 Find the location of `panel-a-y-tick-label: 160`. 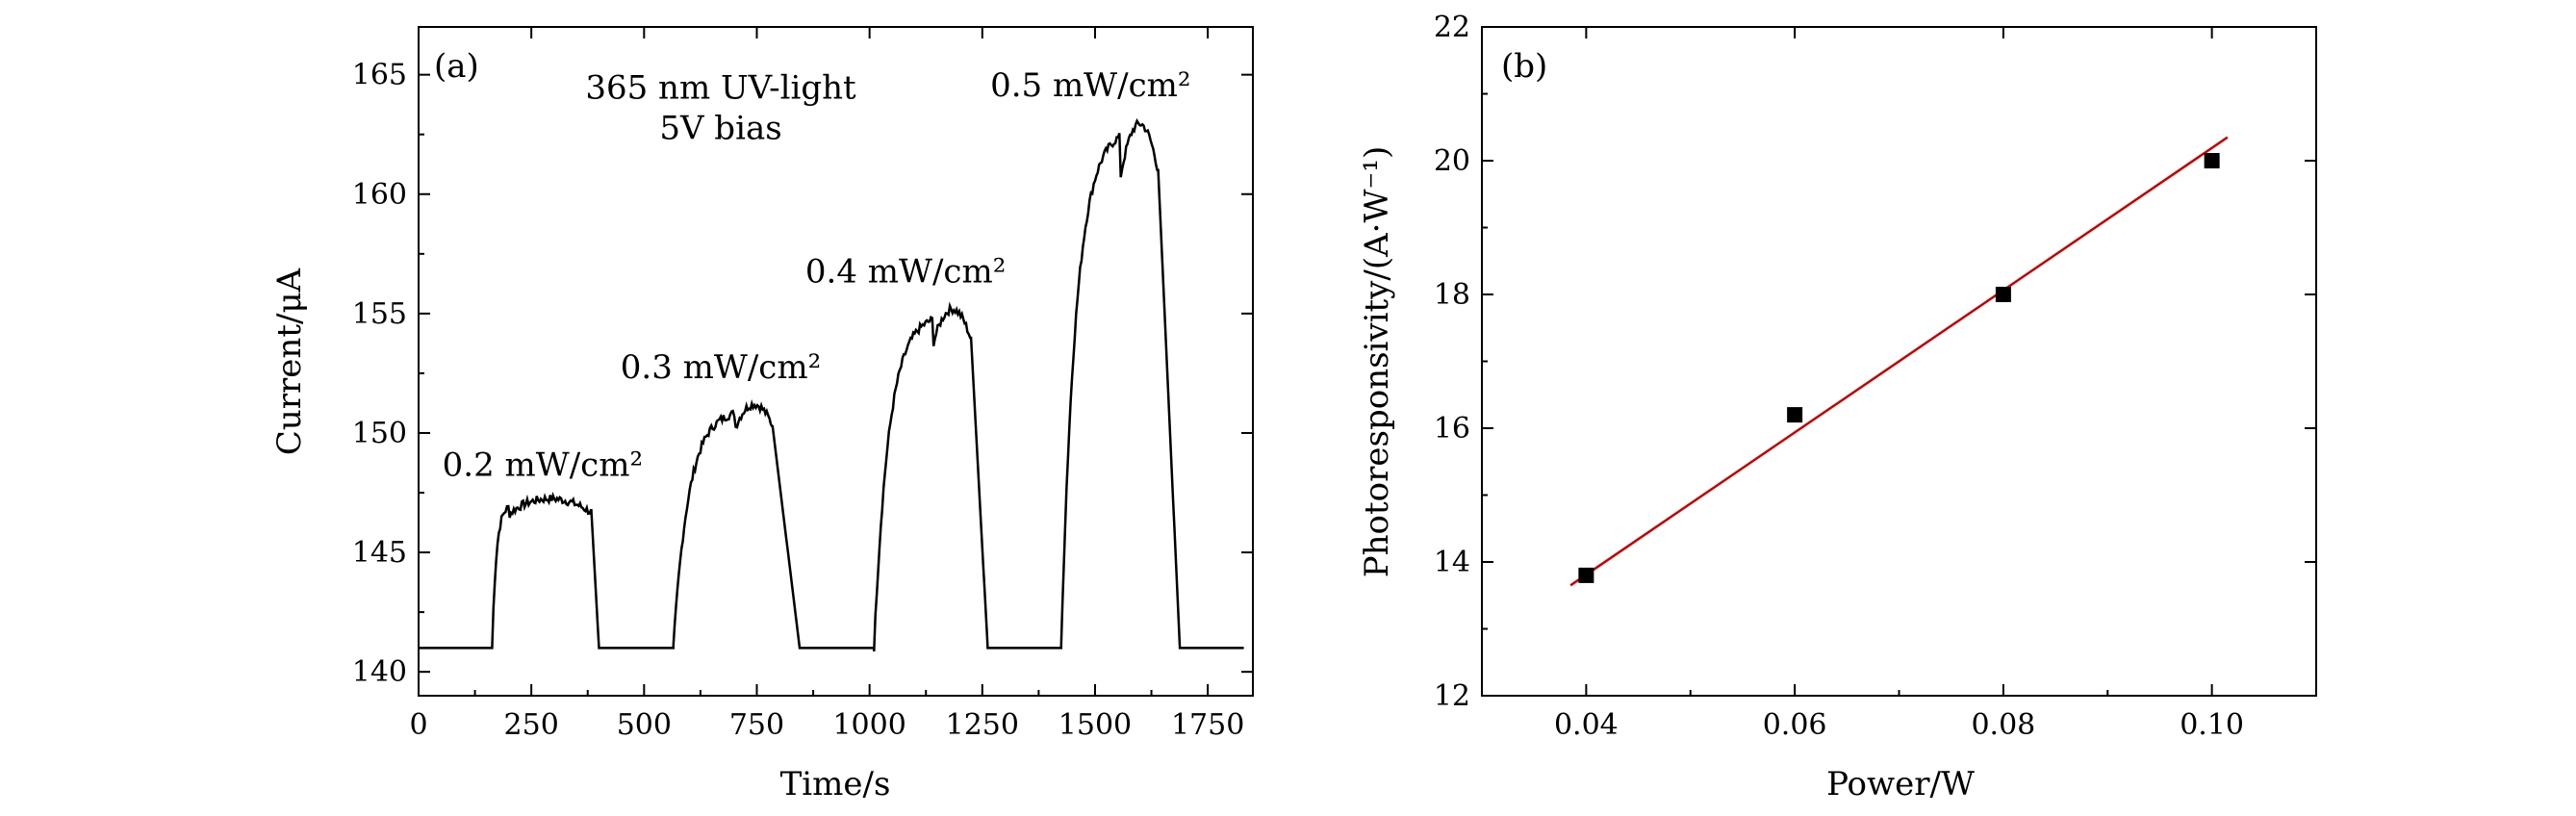

panel-a-y-tick-label: 160 is located at coordinates (379, 195).